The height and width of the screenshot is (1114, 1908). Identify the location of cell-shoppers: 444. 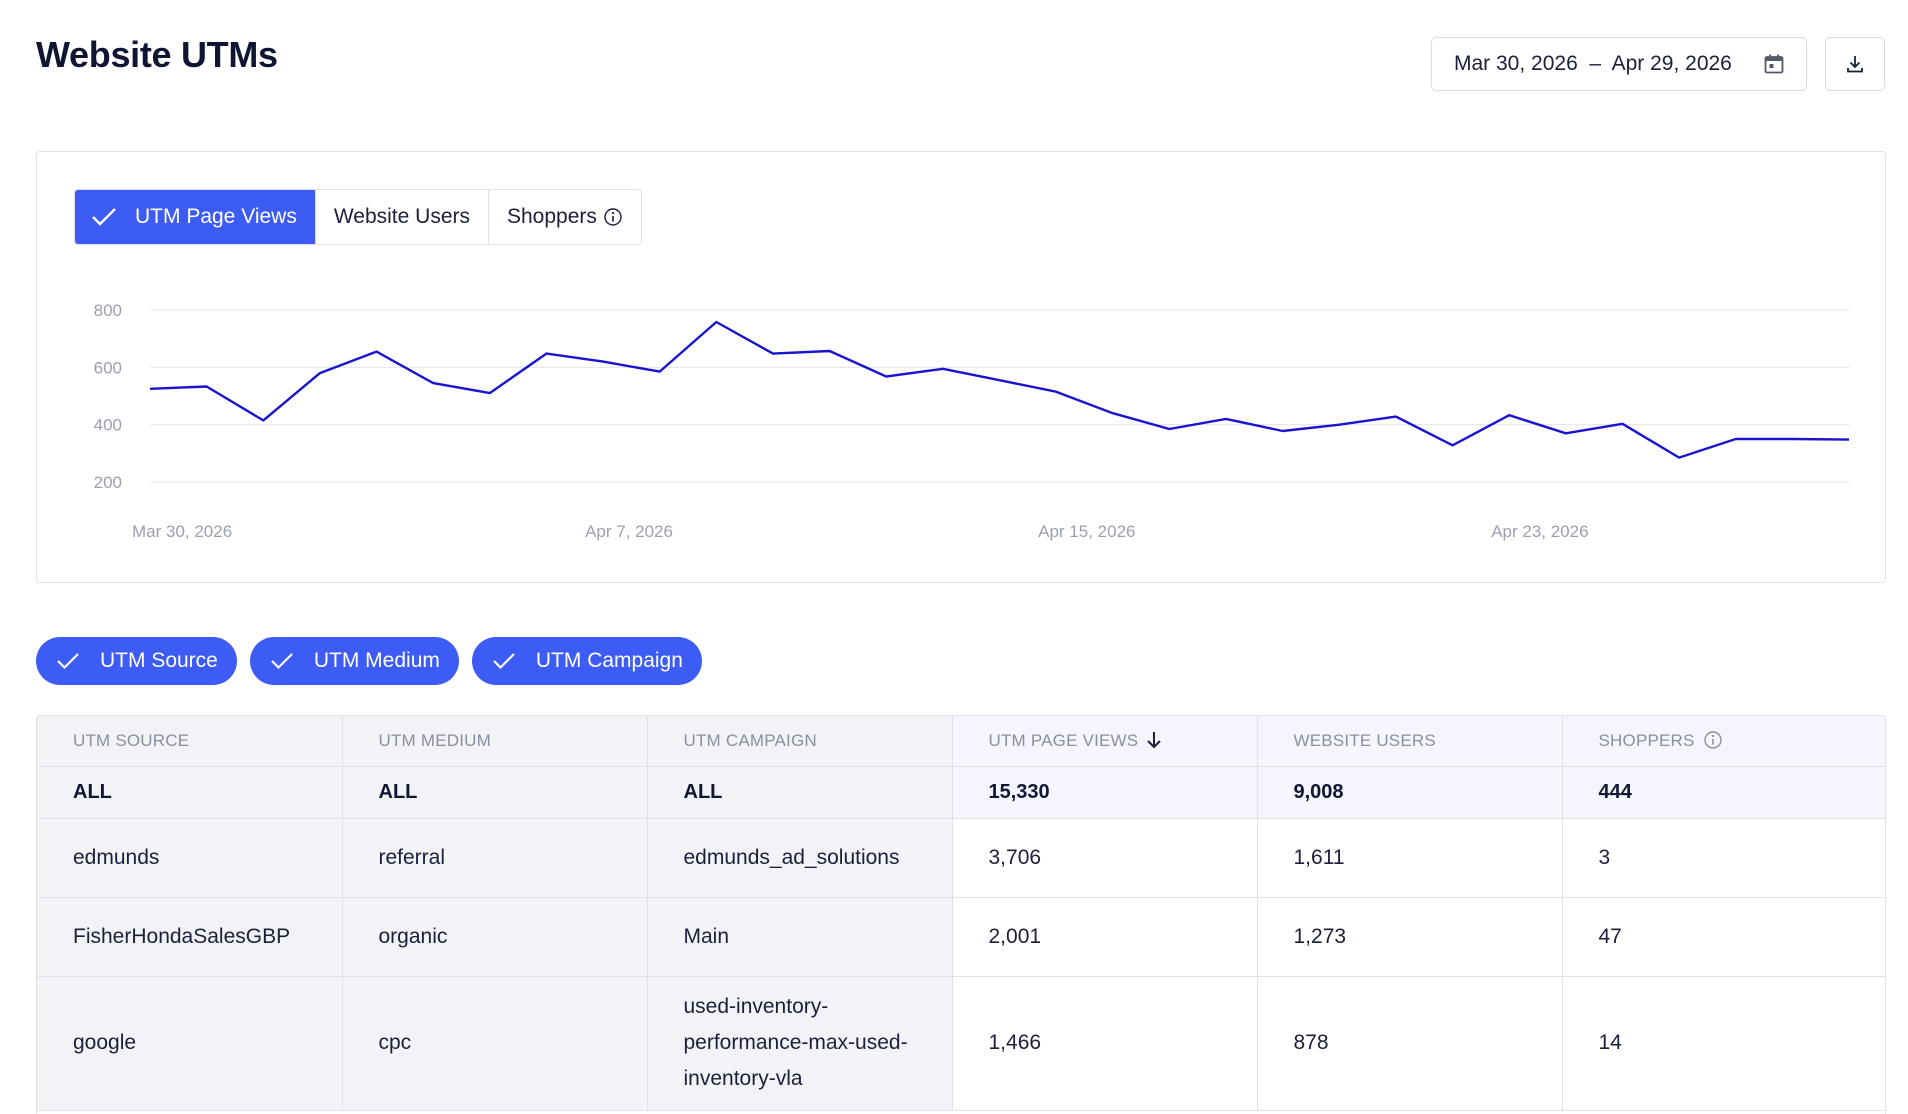
(1723, 792).